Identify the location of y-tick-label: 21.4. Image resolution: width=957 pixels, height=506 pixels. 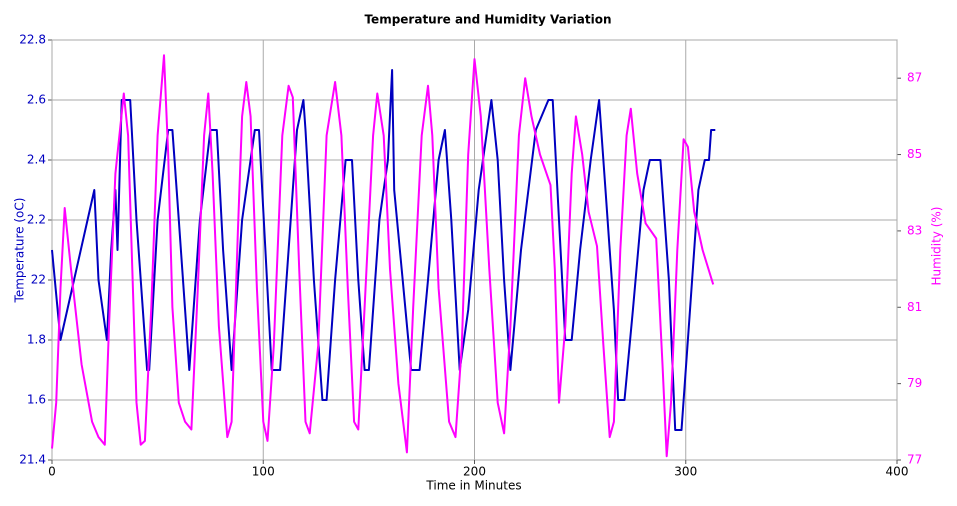
(32, 460).